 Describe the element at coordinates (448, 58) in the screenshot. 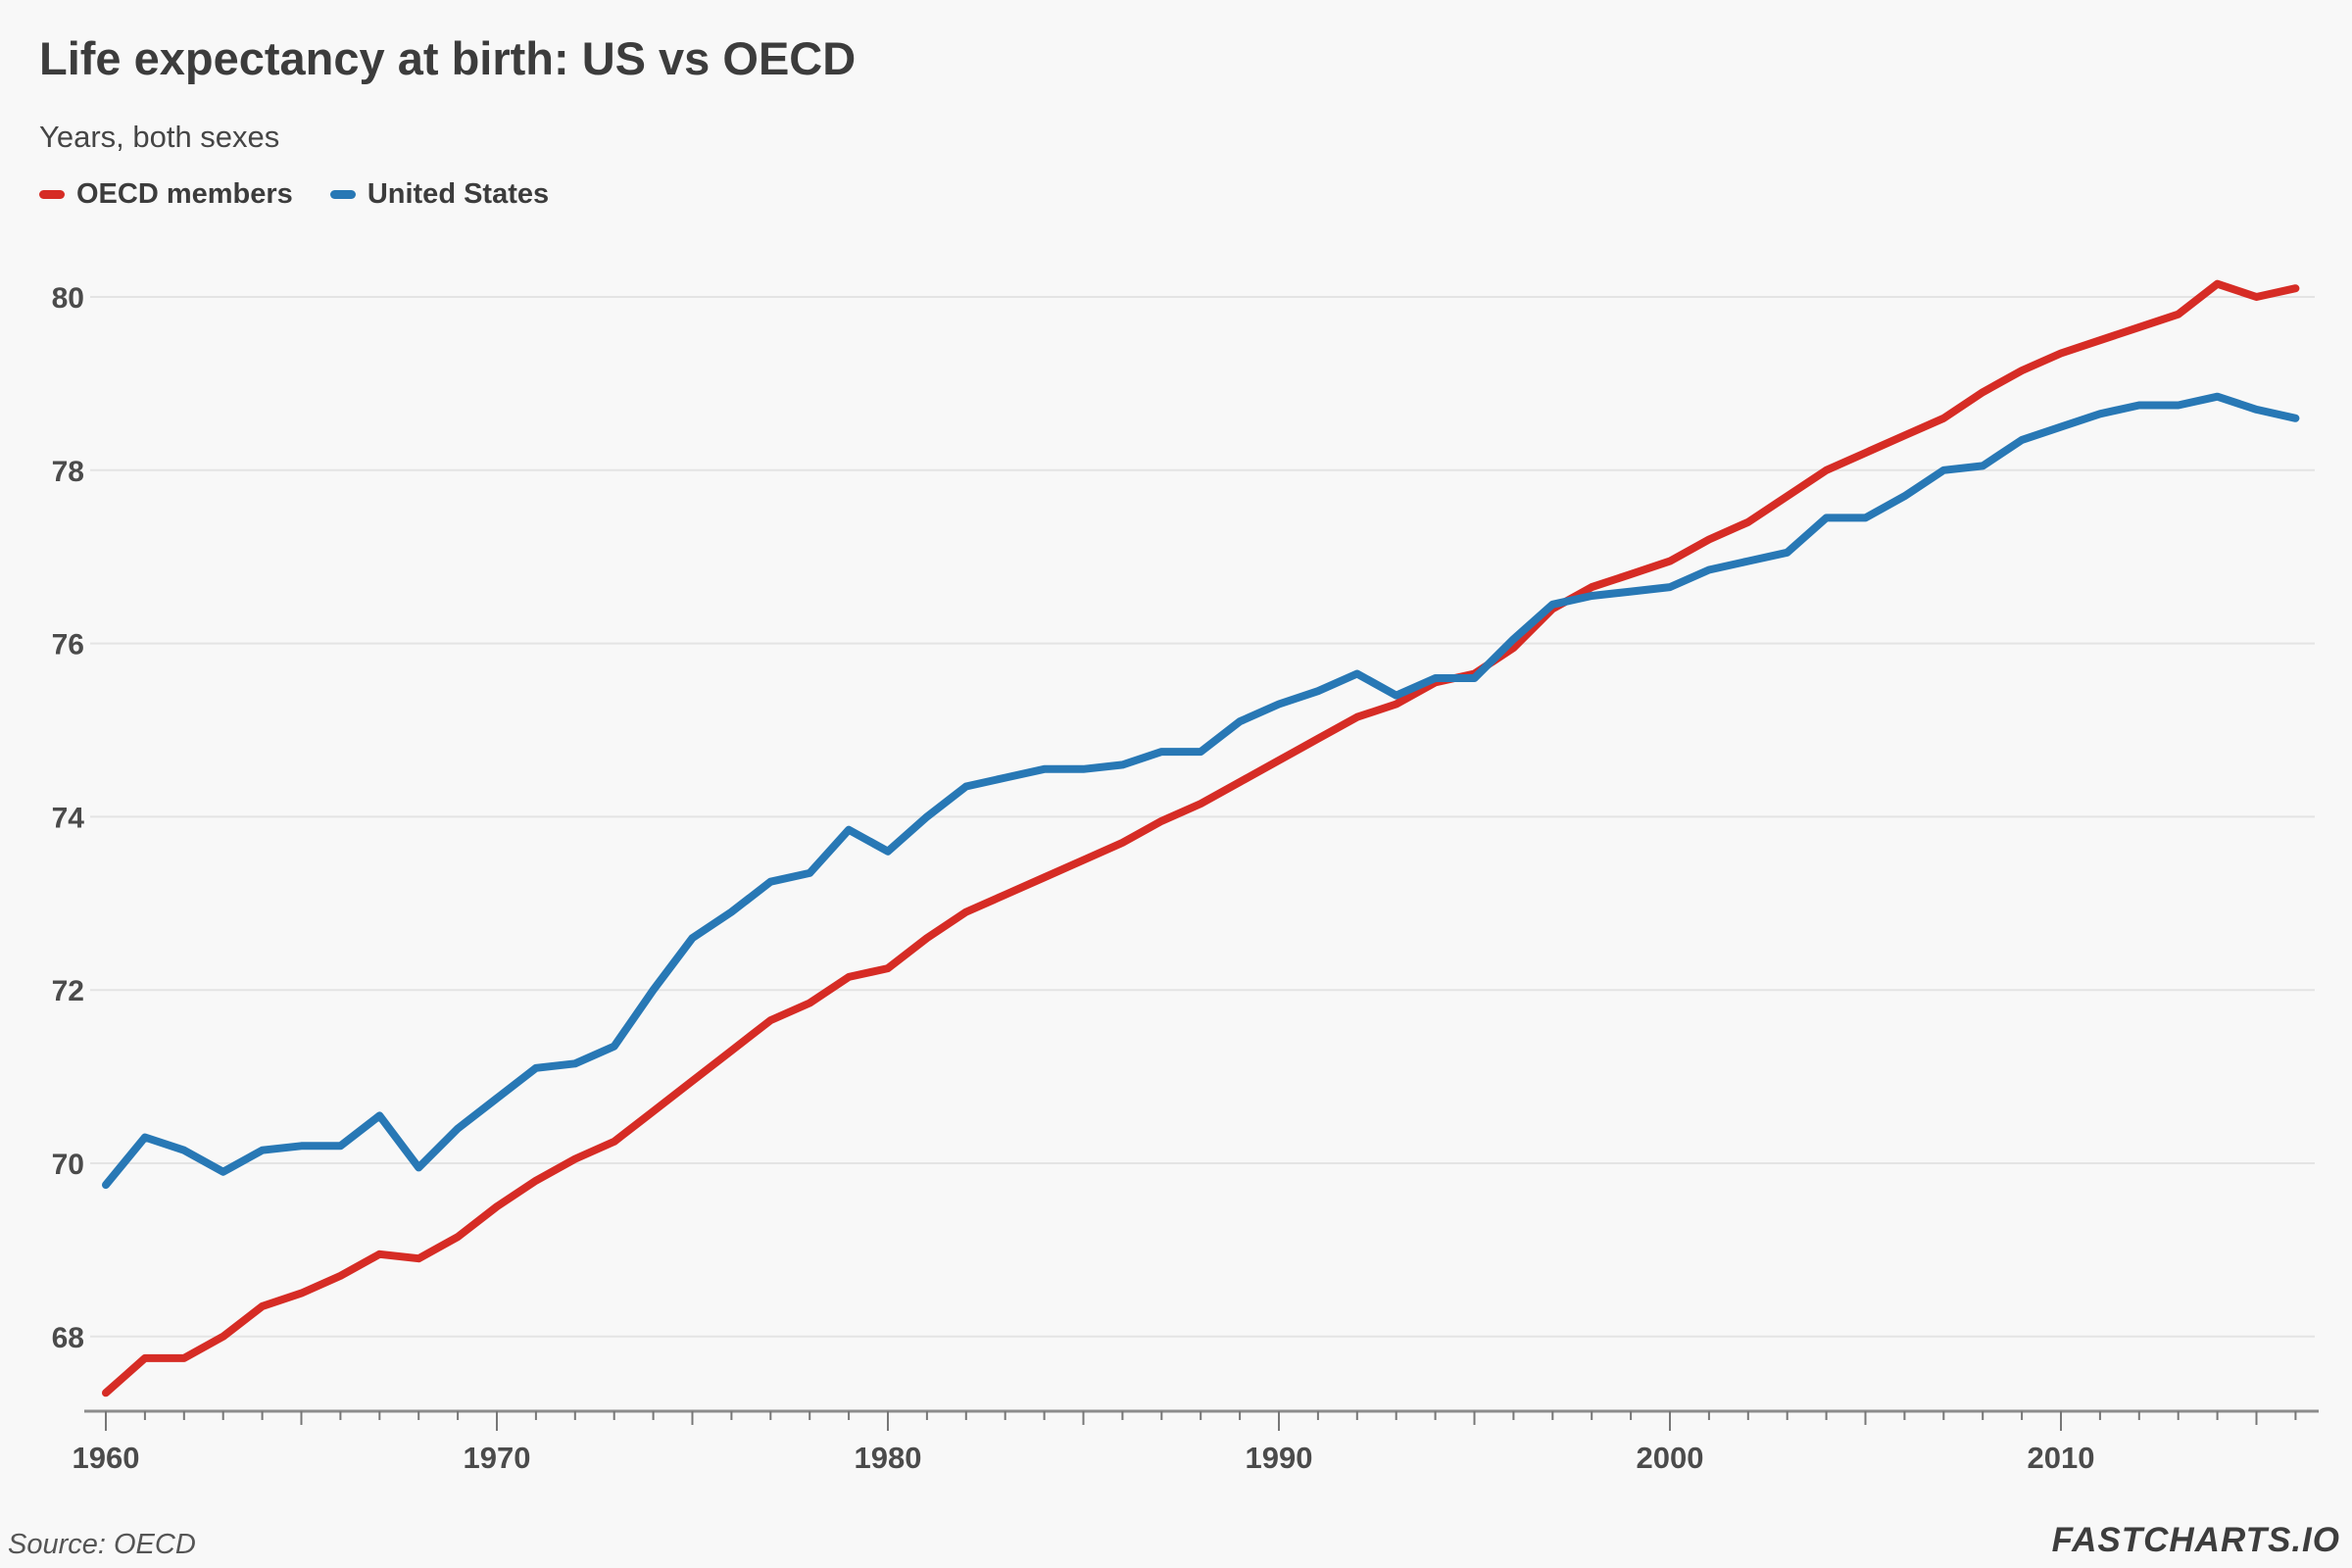

I see `page-title: Life expectancy at birth: US vs OECD` at that location.